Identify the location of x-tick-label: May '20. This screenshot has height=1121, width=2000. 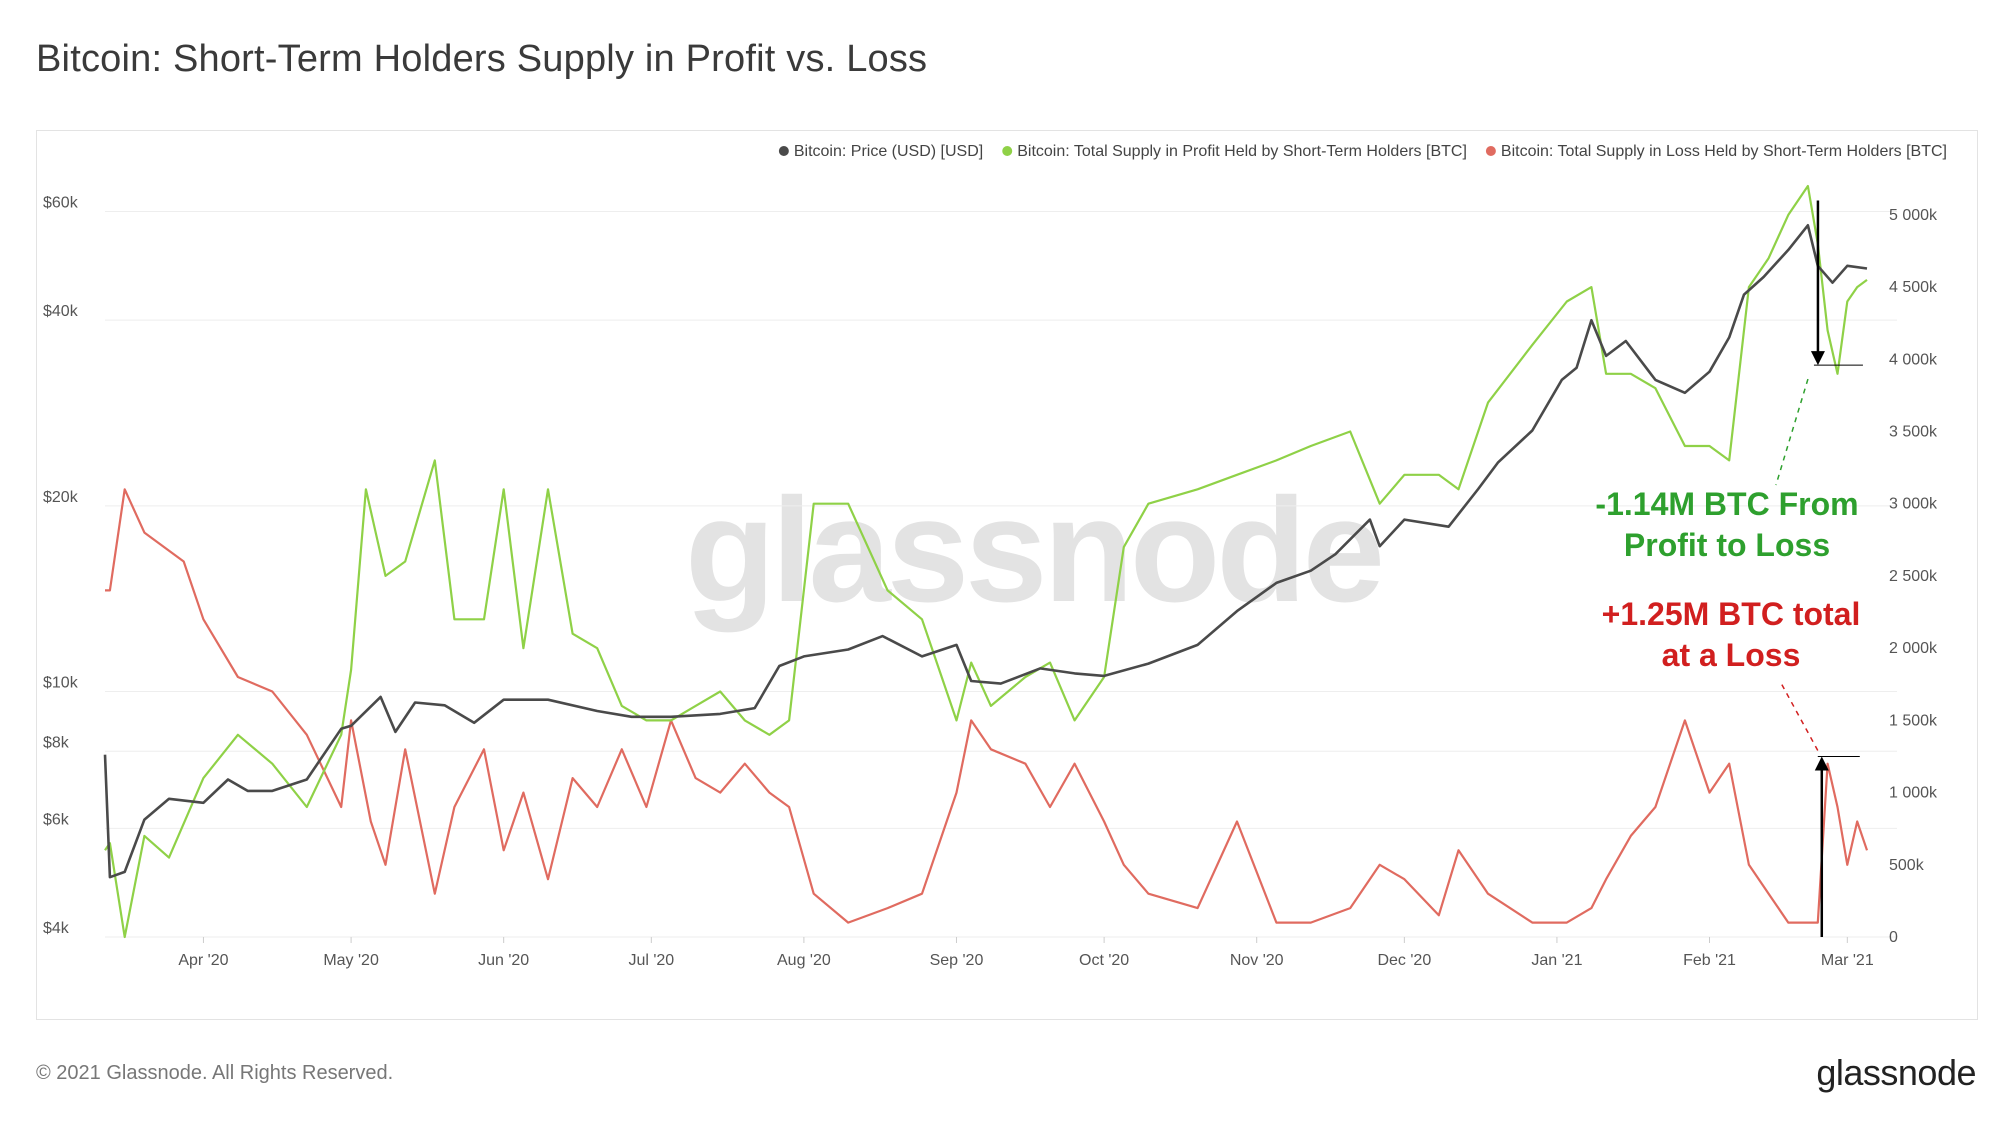
(351, 960).